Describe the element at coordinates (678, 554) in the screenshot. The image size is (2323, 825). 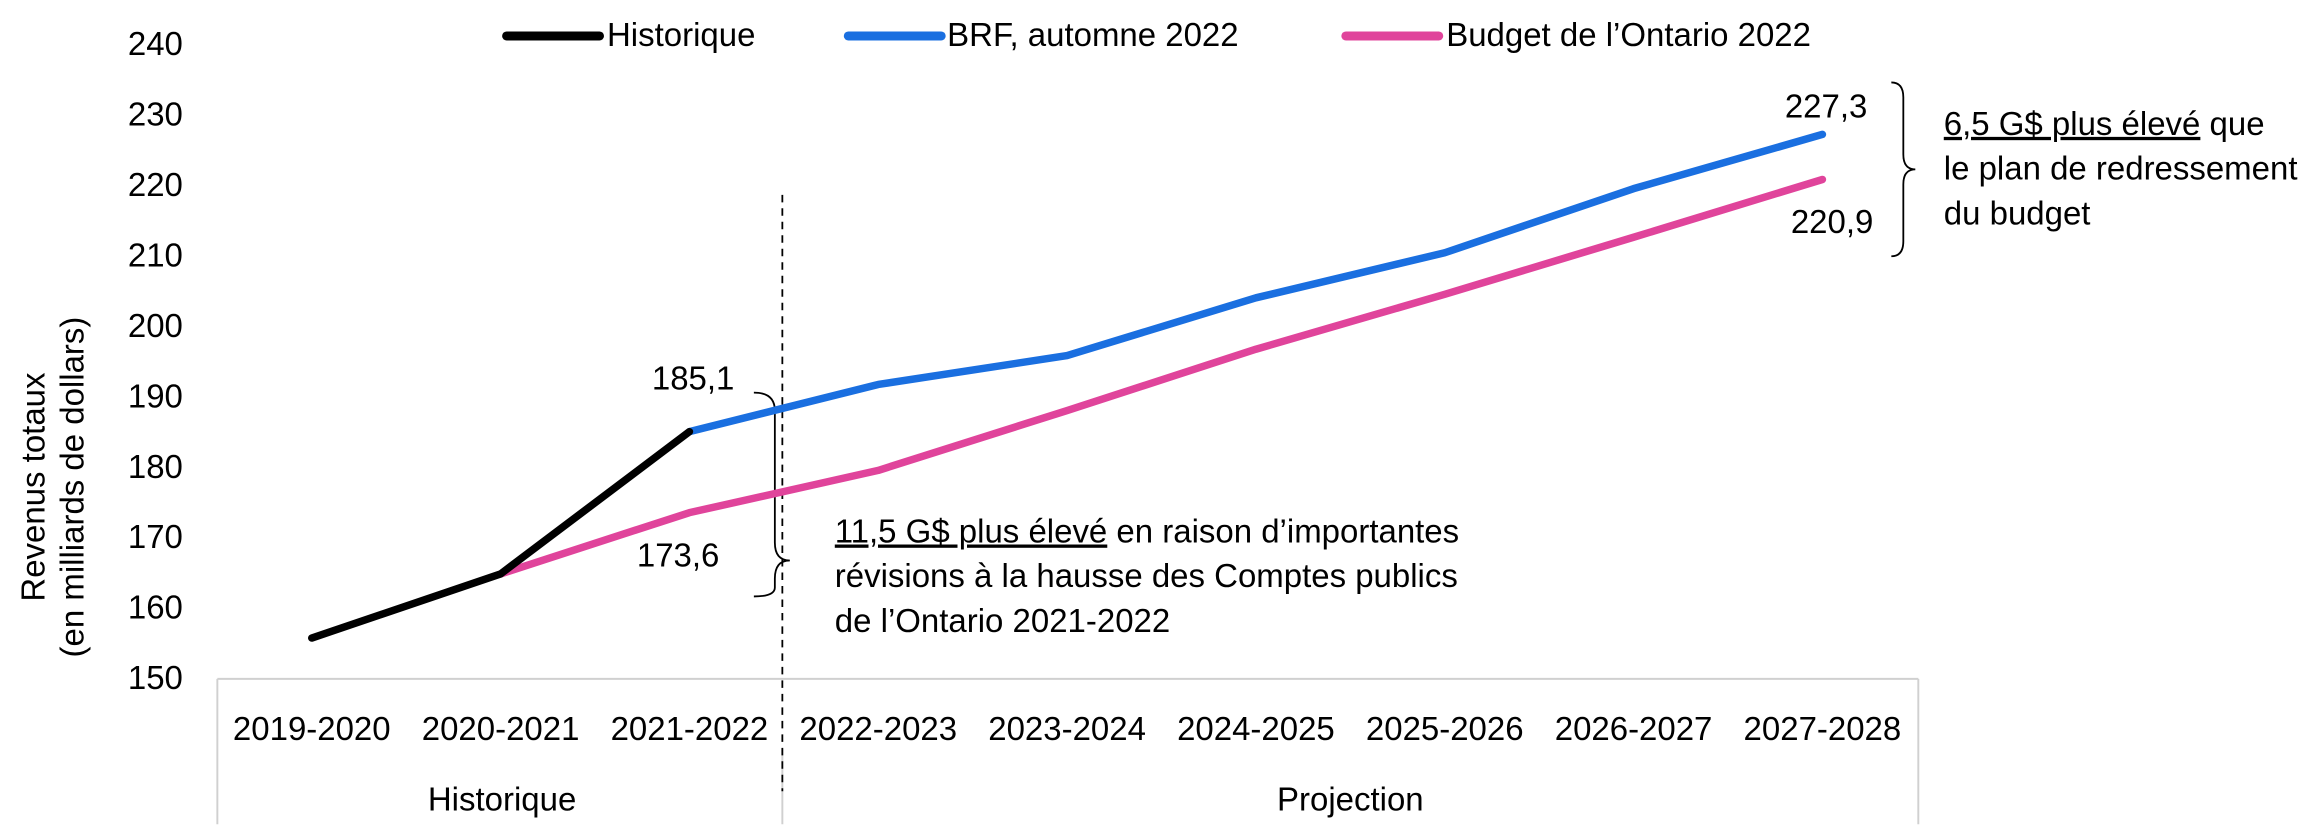
I see `data-label: 173,6` at that location.